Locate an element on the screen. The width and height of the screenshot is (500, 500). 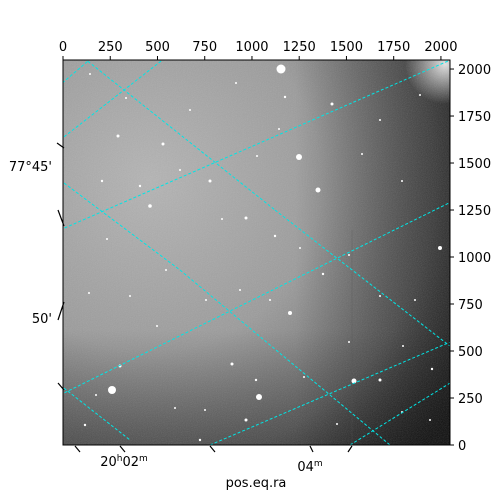
dec-tick-label: 77°45' is located at coordinates (30, 167).